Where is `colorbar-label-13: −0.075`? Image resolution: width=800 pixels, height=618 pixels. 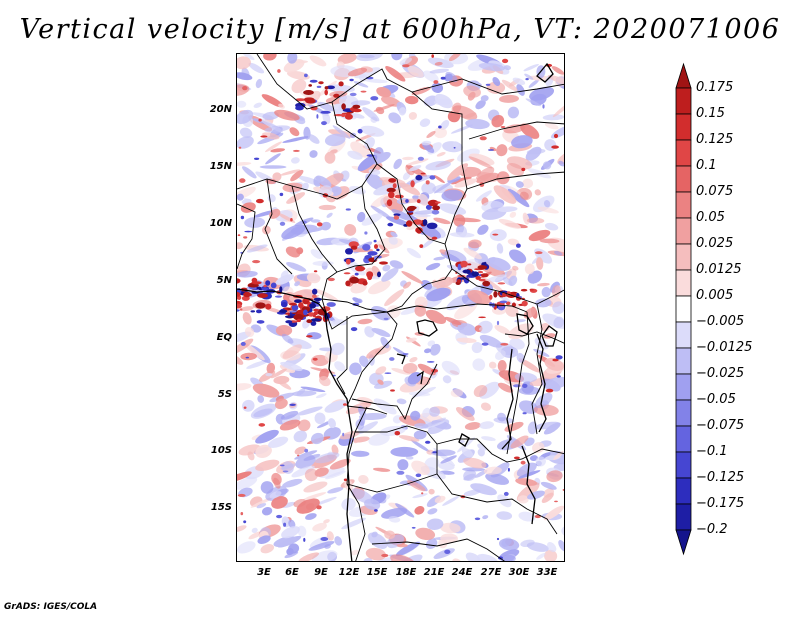
colorbar-label-13: −0.075 is located at coordinates (720, 425).